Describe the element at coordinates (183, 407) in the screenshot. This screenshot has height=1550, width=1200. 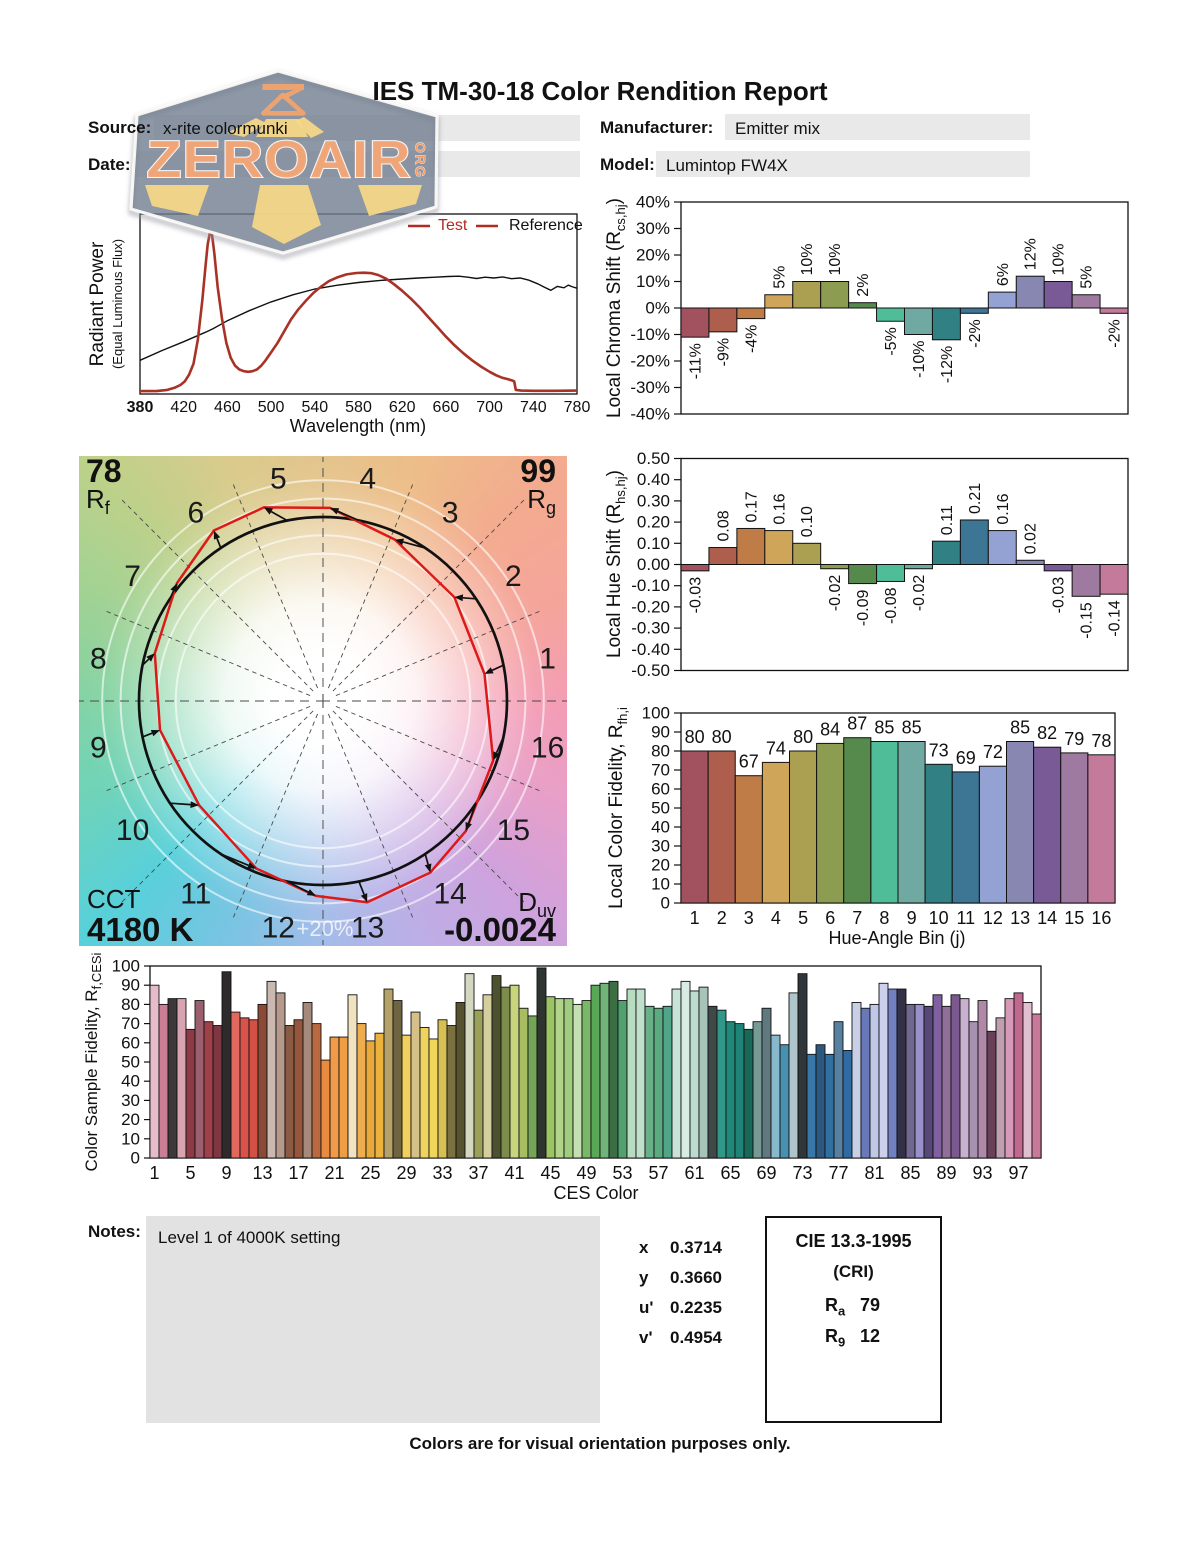
I see `svg-text: 420` at that location.